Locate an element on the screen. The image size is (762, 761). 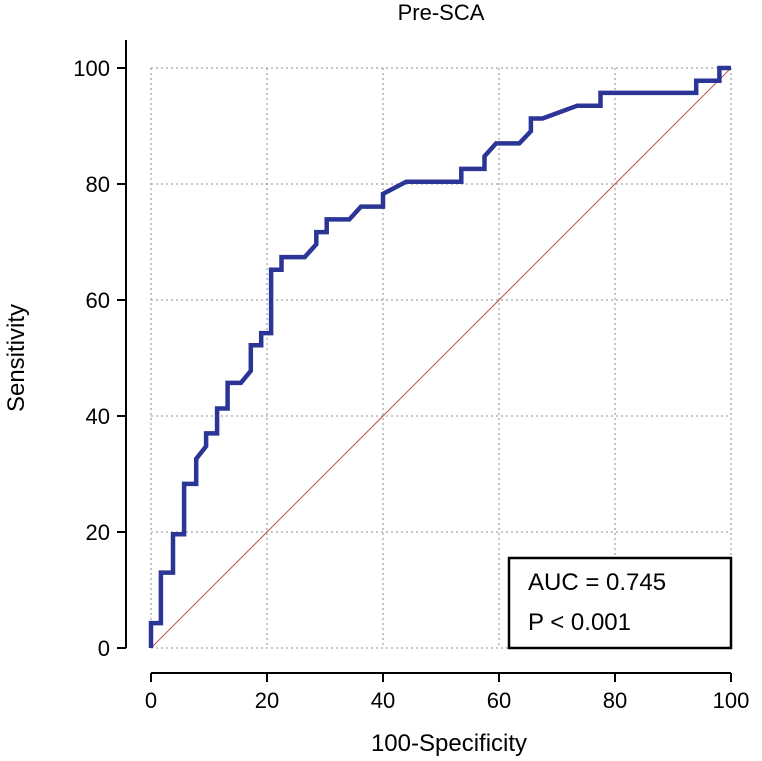
auc-legend-box: AUC = 0.745 P < 0.001 is located at coordinates (620, 603).